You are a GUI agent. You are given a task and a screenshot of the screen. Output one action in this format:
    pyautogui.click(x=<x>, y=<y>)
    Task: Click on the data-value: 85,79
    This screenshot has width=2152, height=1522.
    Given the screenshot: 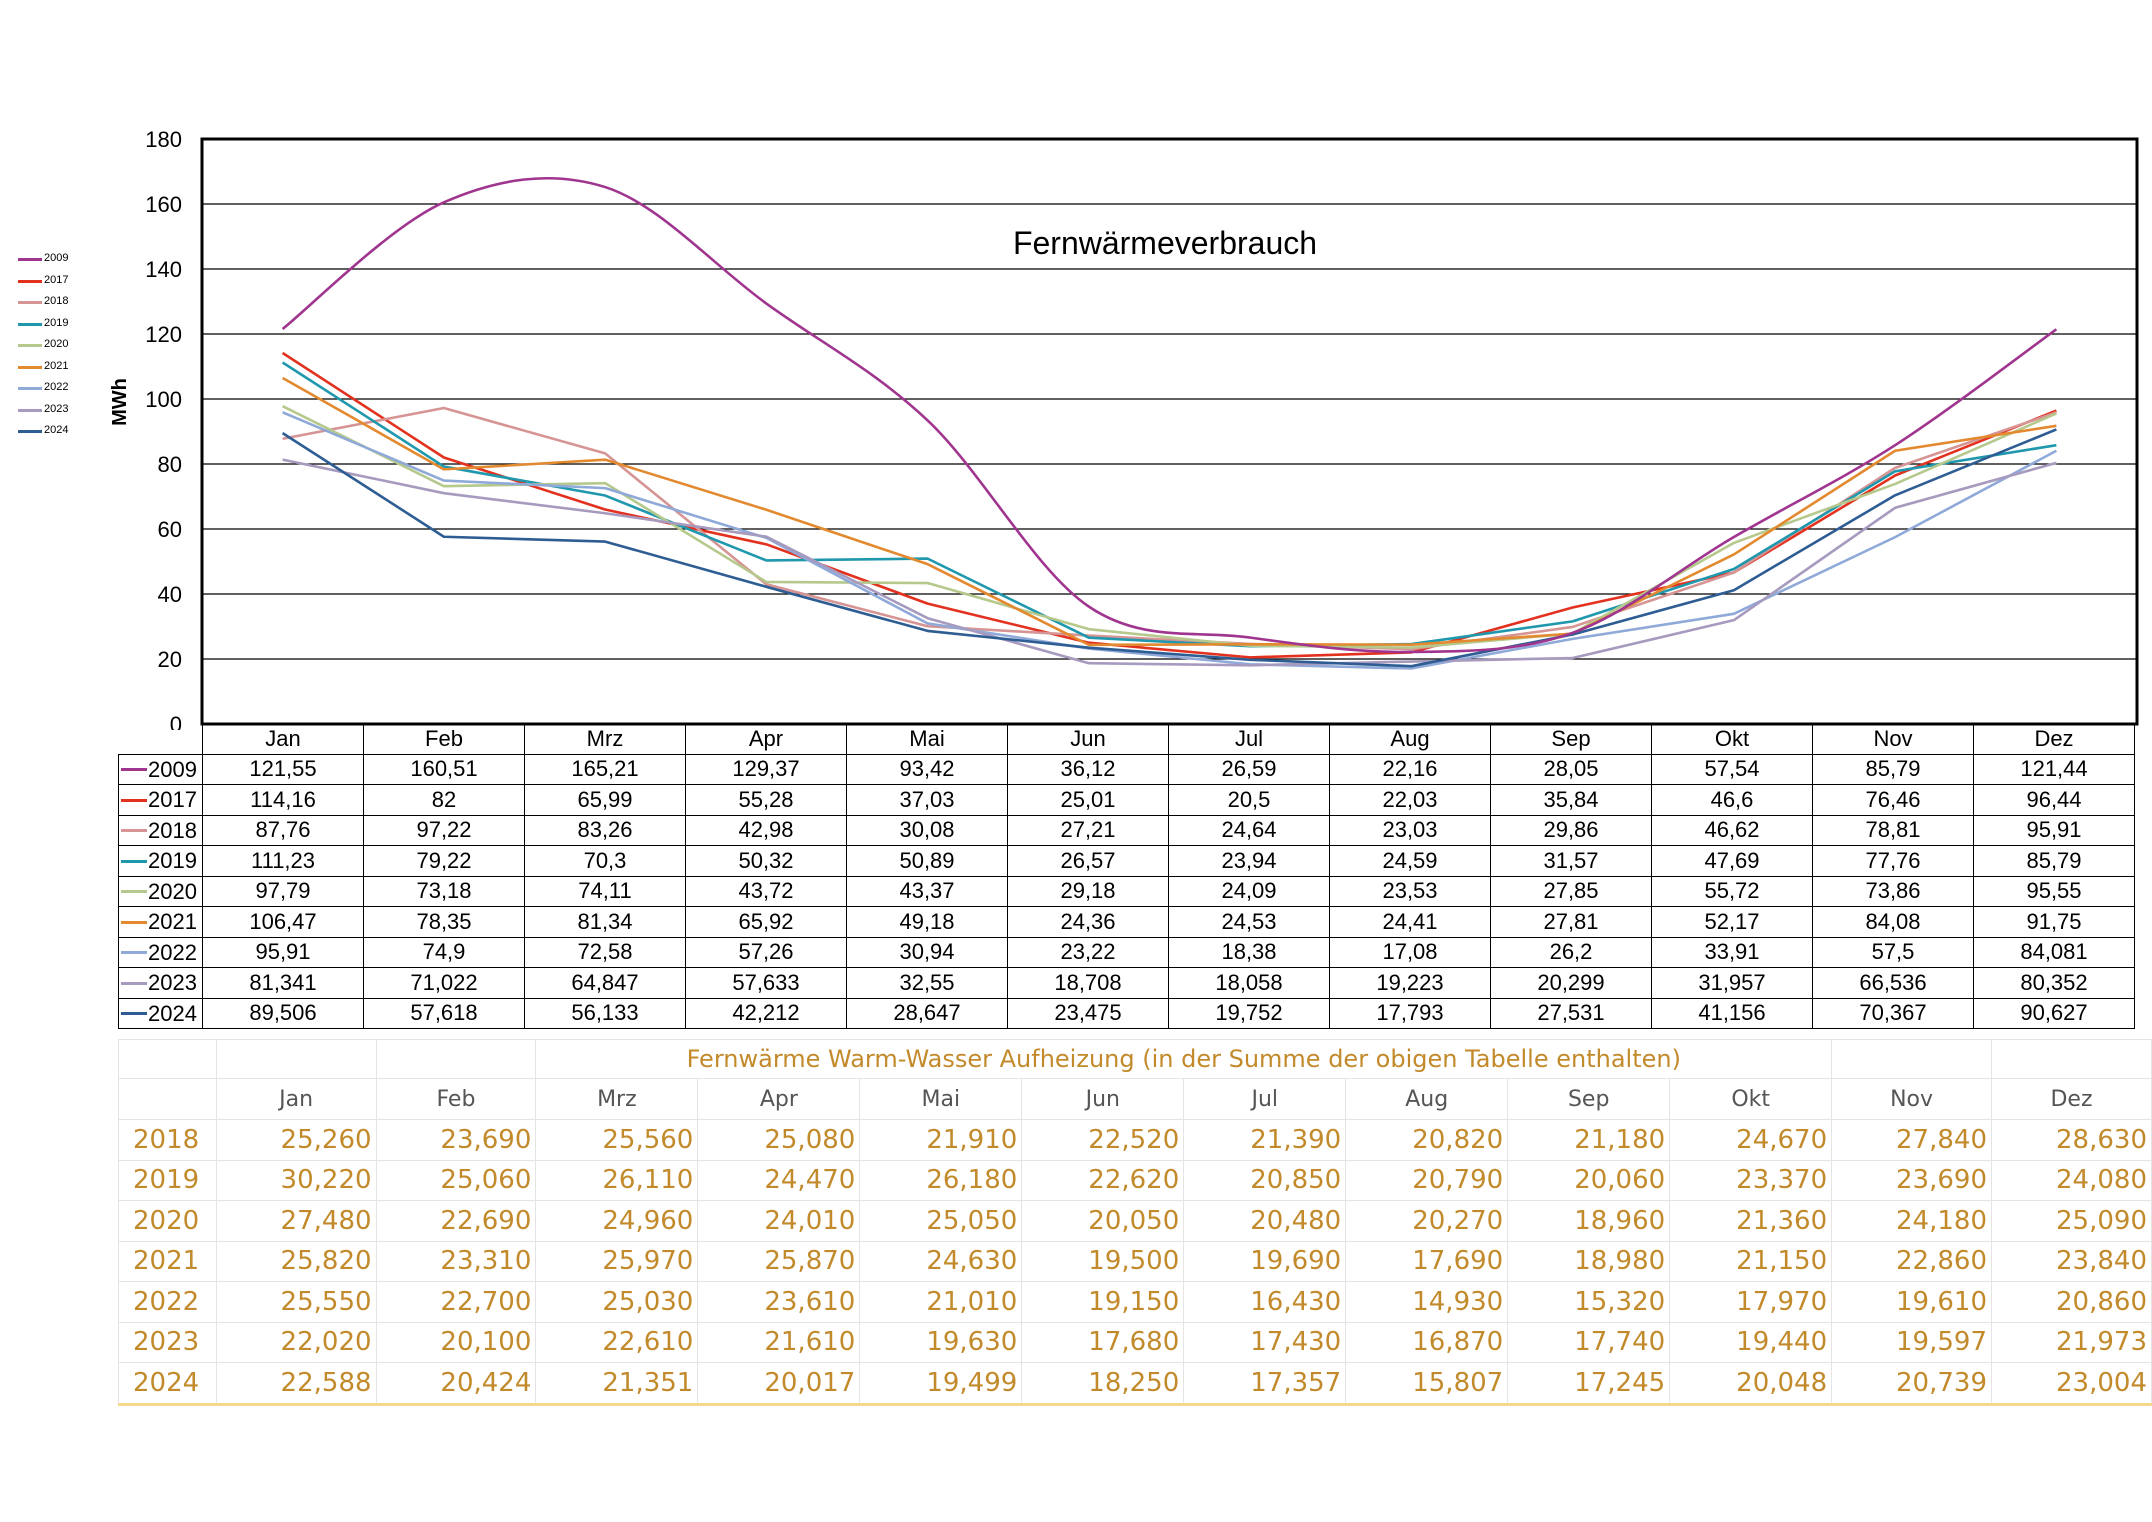 What is the action you would take?
    pyautogui.click(x=1893, y=769)
    